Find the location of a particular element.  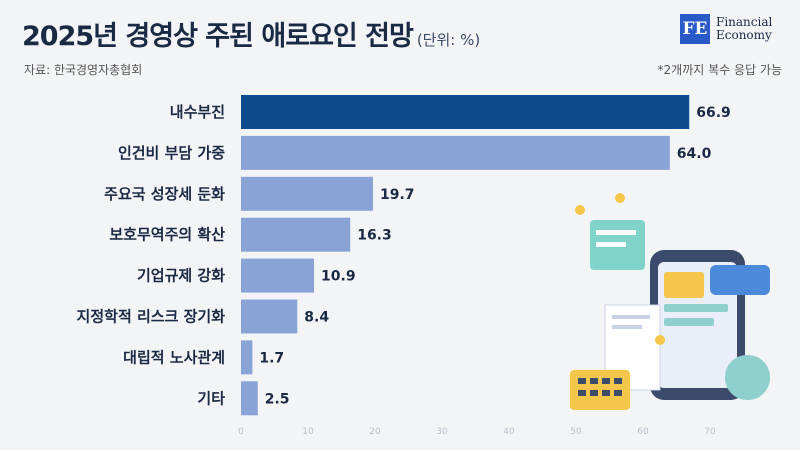

value-label-2: 19.7 is located at coordinates (397, 195).